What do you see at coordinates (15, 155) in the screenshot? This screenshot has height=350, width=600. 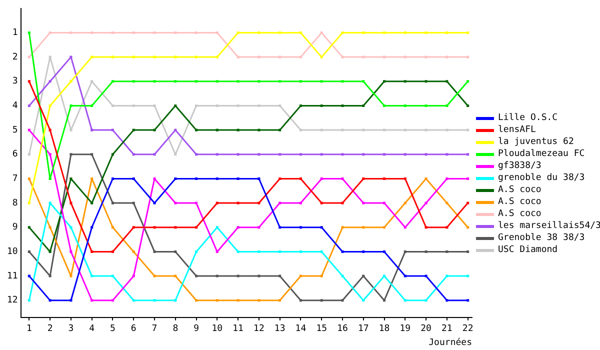 I see `y-tick-label: 6` at bounding box center [15, 155].